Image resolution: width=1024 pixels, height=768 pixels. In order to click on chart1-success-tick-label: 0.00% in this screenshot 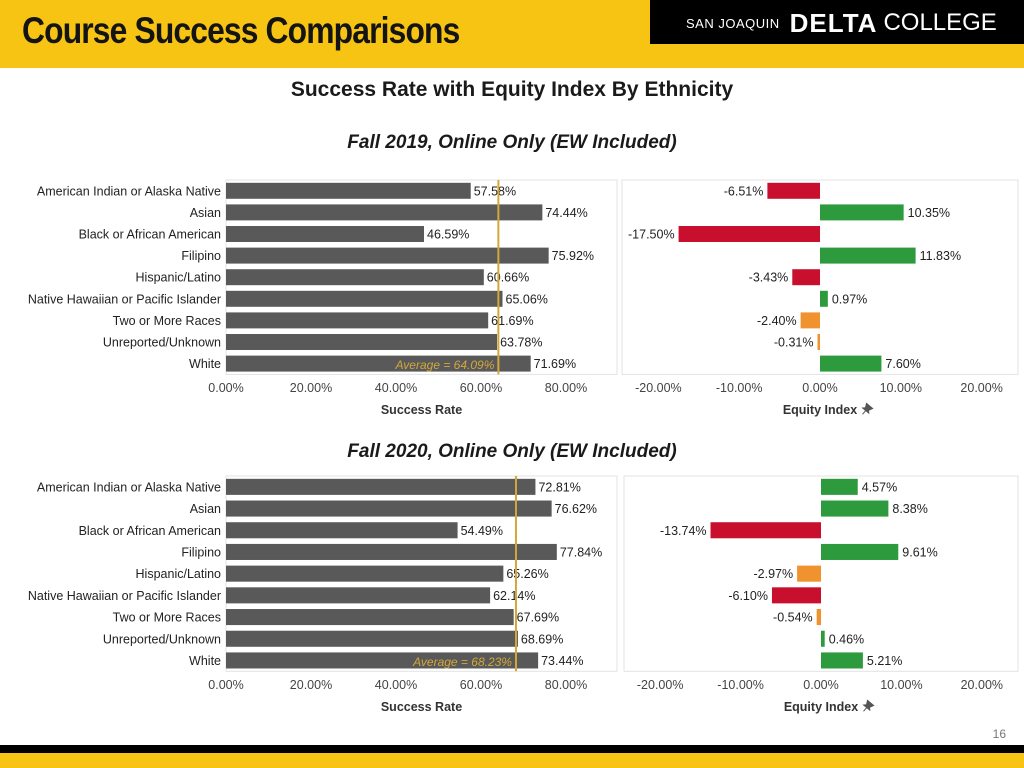, I will do `click(225, 388)`.